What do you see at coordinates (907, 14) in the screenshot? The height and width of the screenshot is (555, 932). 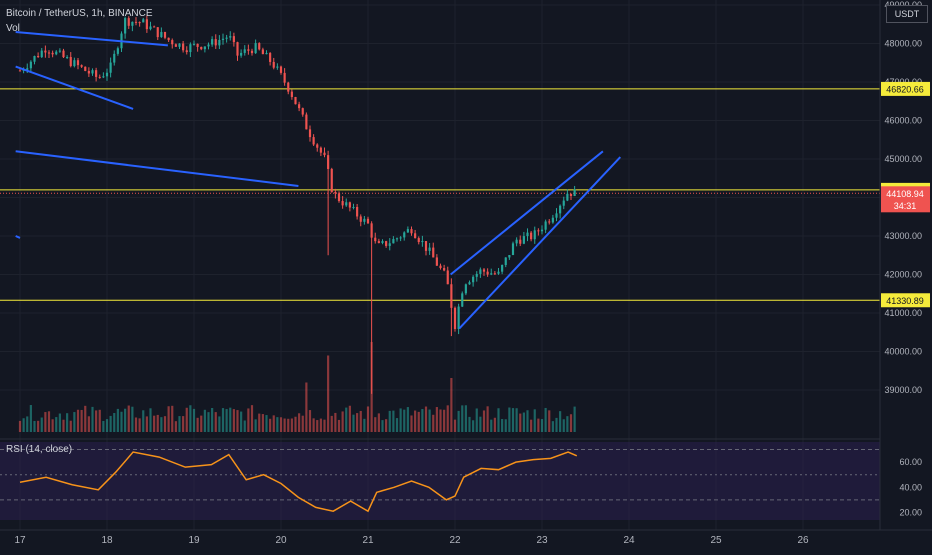 I see `currency-button: USDT` at bounding box center [907, 14].